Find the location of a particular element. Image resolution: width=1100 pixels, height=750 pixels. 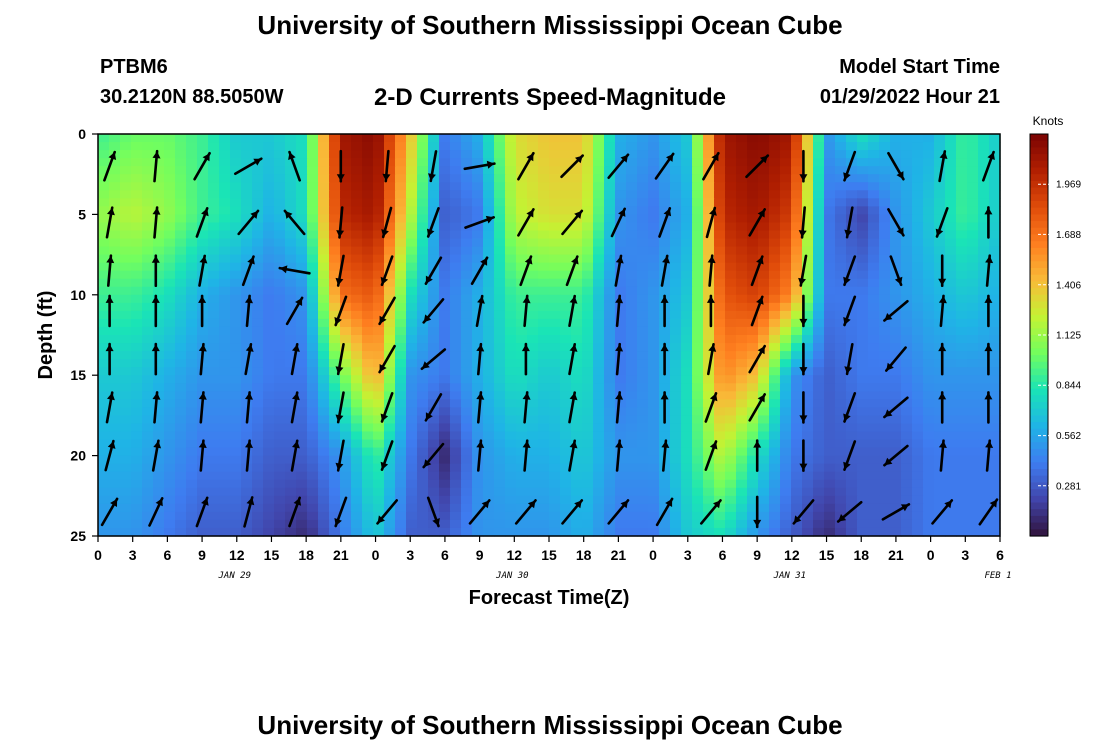

x-axis-label: Forecast Time(Z) is located at coordinates (549, 598).